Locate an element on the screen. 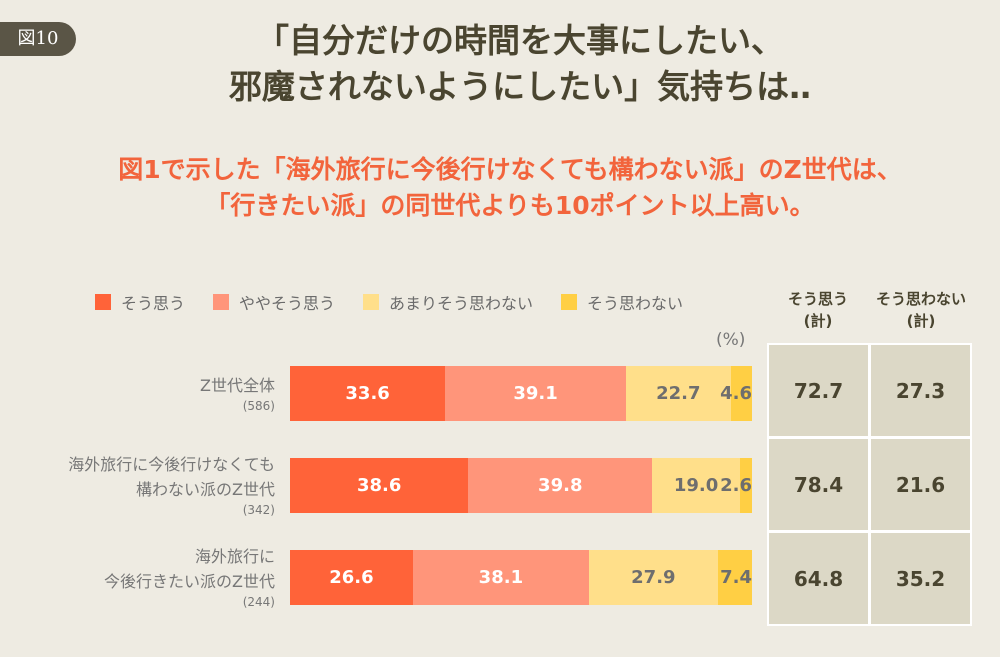 The width and height of the screenshot is (1000, 657). data-label: 2.6 is located at coordinates (736, 485).